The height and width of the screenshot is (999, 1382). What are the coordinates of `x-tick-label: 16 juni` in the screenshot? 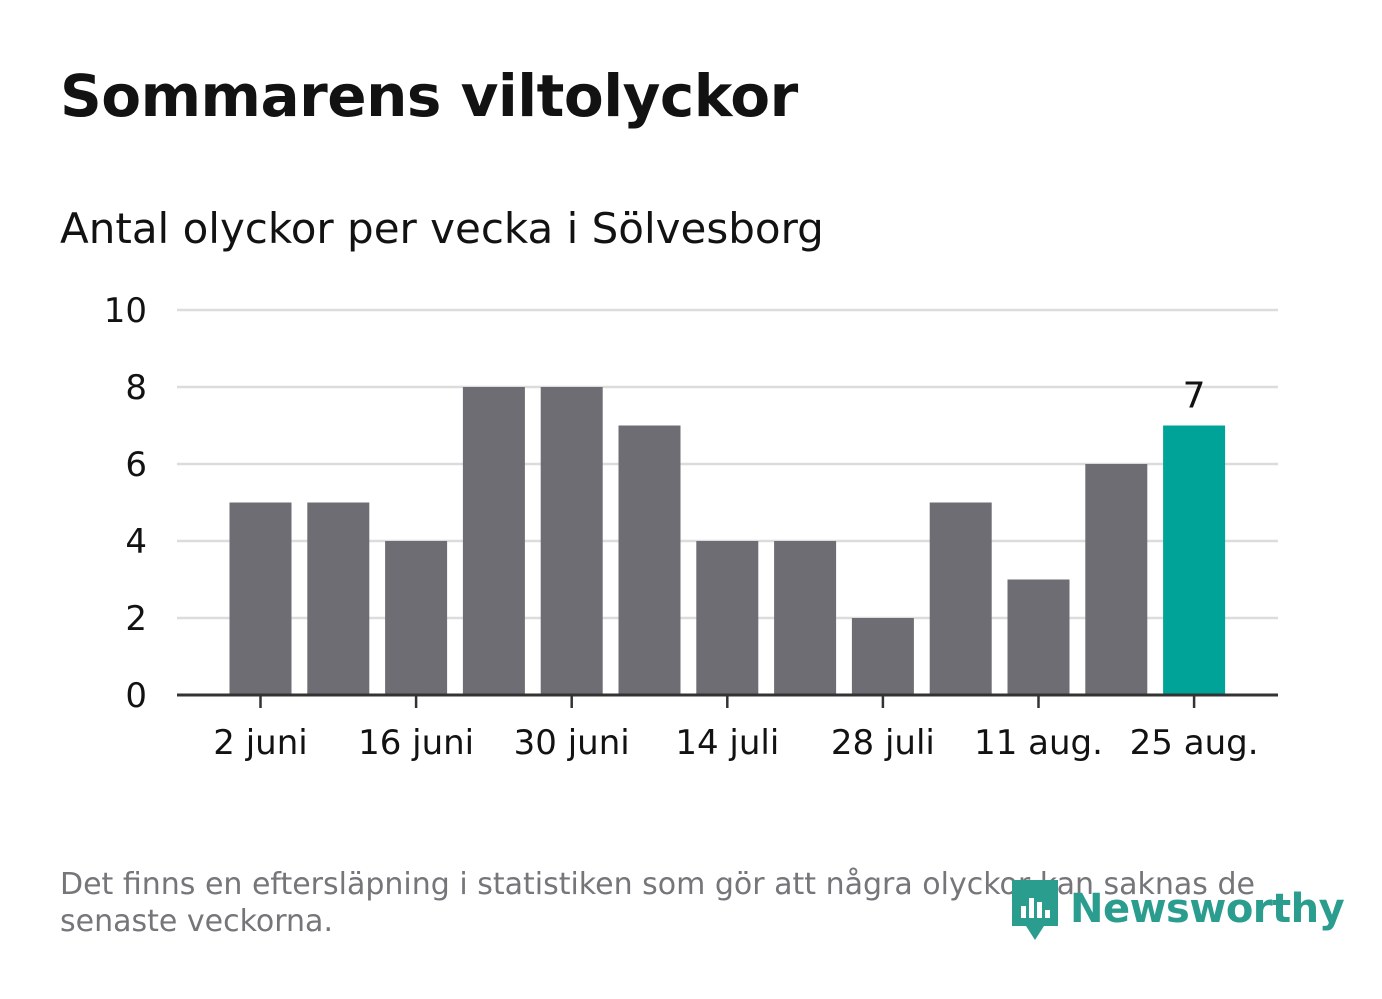 It's located at (416, 743).